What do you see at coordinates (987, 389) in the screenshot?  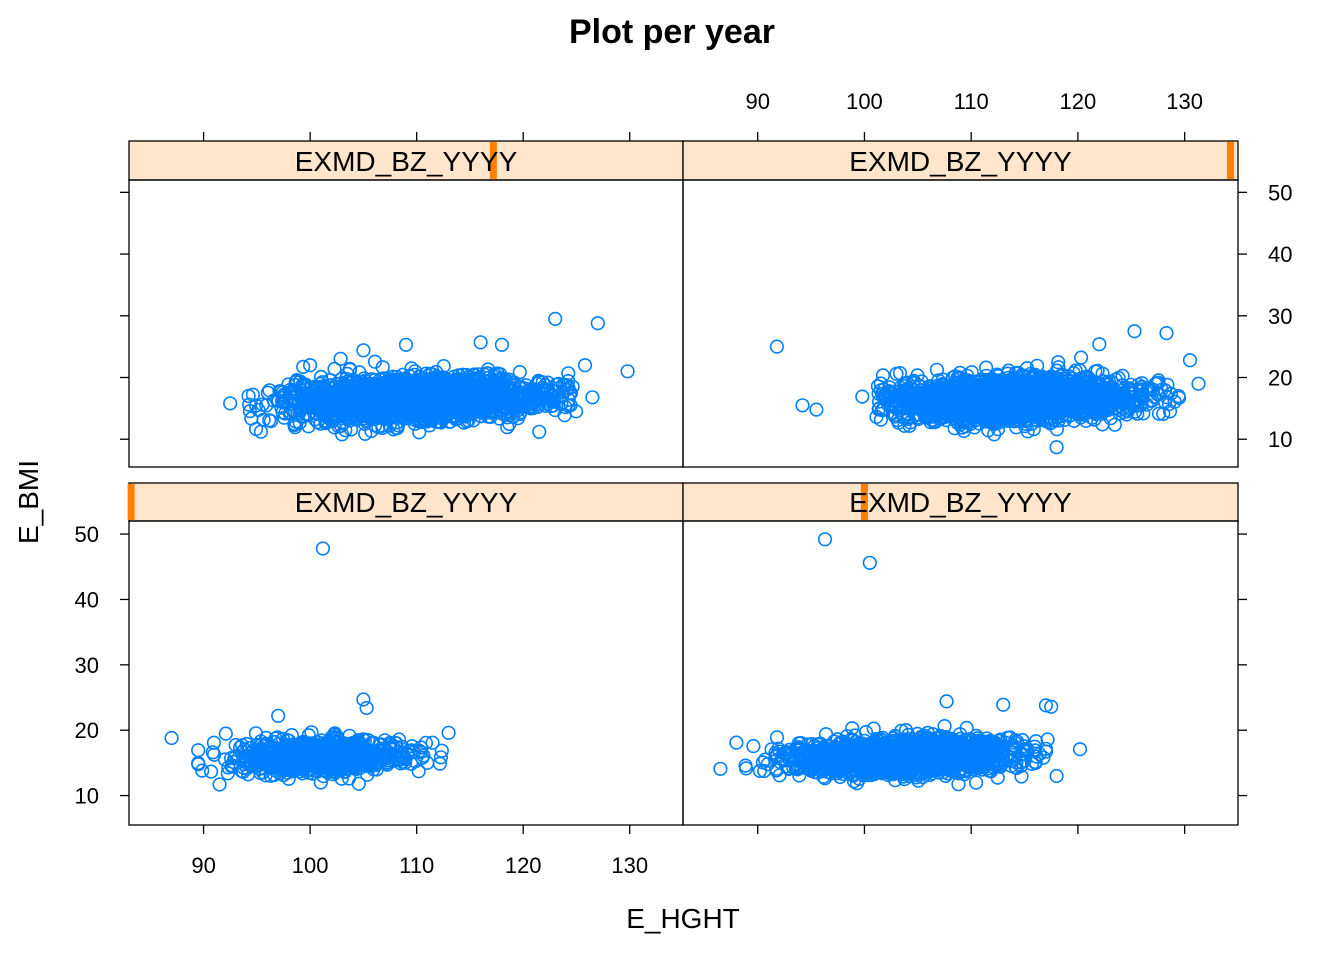 I see `points-top-right` at bounding box center [987, 389].